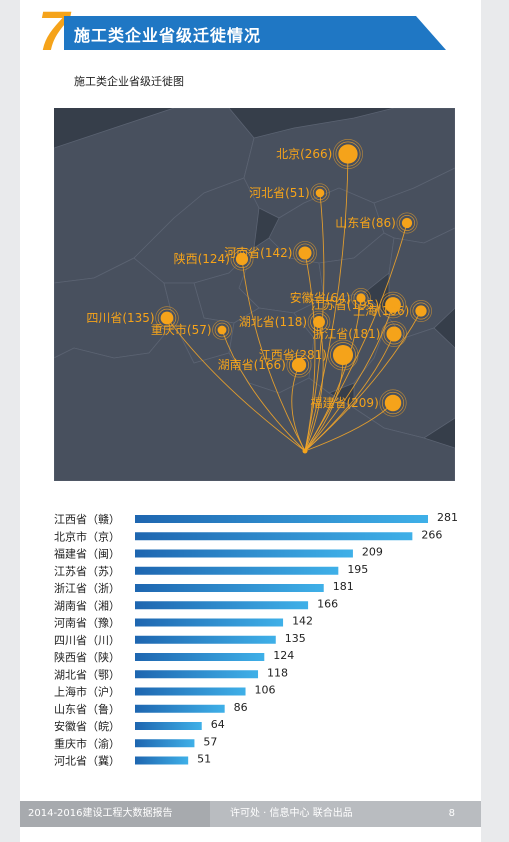  I want to click on marker-ring-fujian, so click(393, 403).